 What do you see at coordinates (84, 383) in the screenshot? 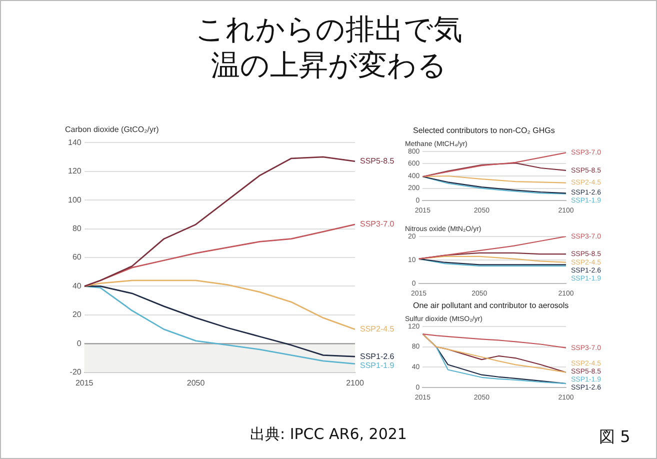
I see `x-tick-label: 2015` at bounding box center [84, 383].